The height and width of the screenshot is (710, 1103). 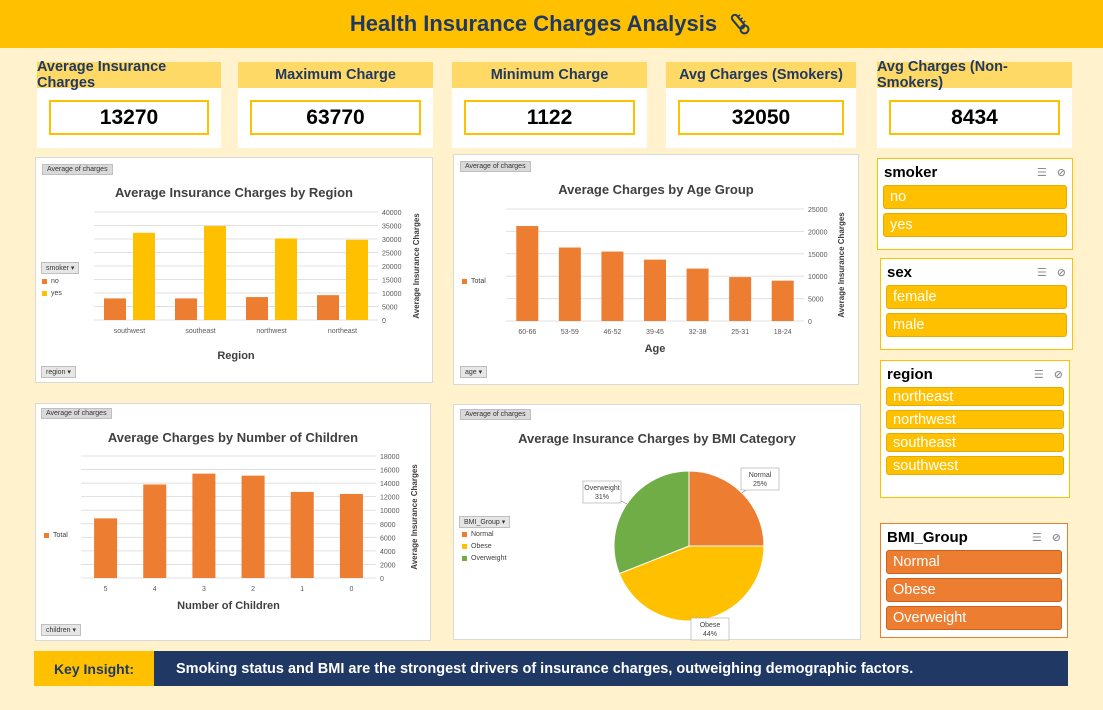 I want to click on x-tick-label: northwest, so click(x=271, y=331).